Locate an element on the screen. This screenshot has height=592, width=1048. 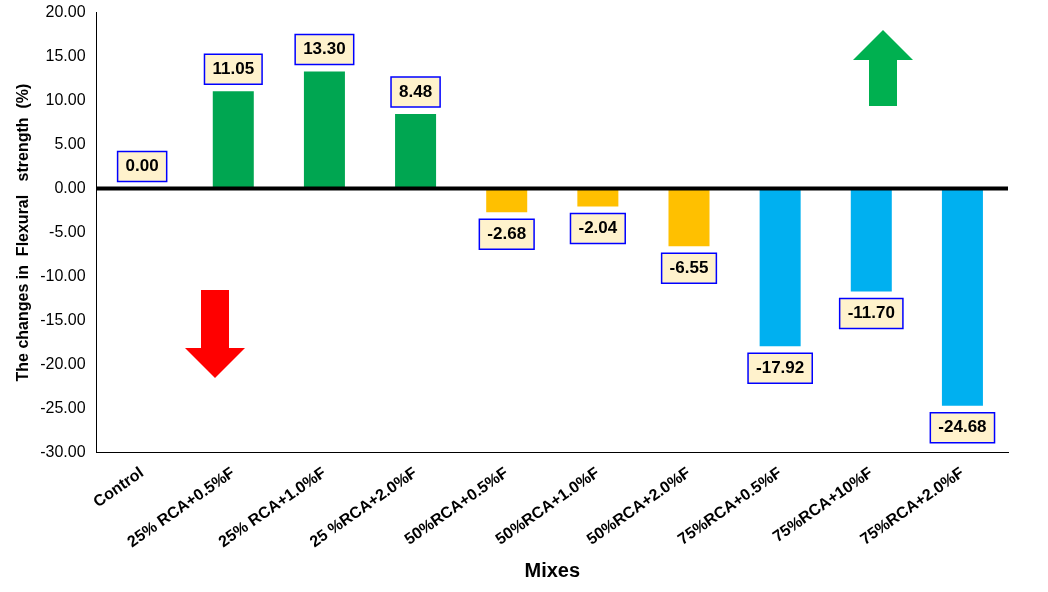
y-tick-label: -5.00 is located at coordinates (67, 231).